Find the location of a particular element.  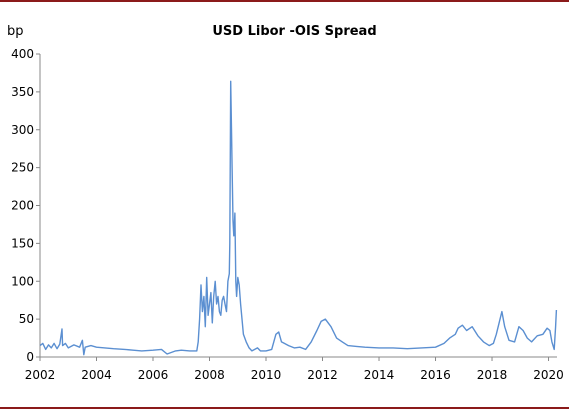

y-tick-label: 300 is located at coordinates (22, 130).